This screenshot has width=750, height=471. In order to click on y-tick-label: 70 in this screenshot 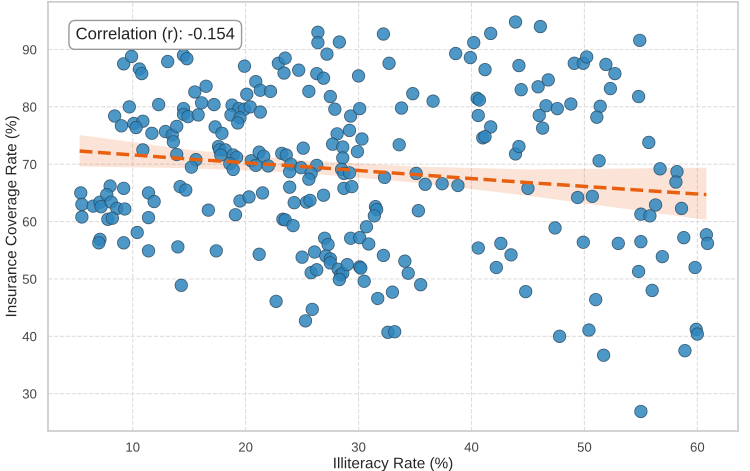, I will do `click(29, 165)`.